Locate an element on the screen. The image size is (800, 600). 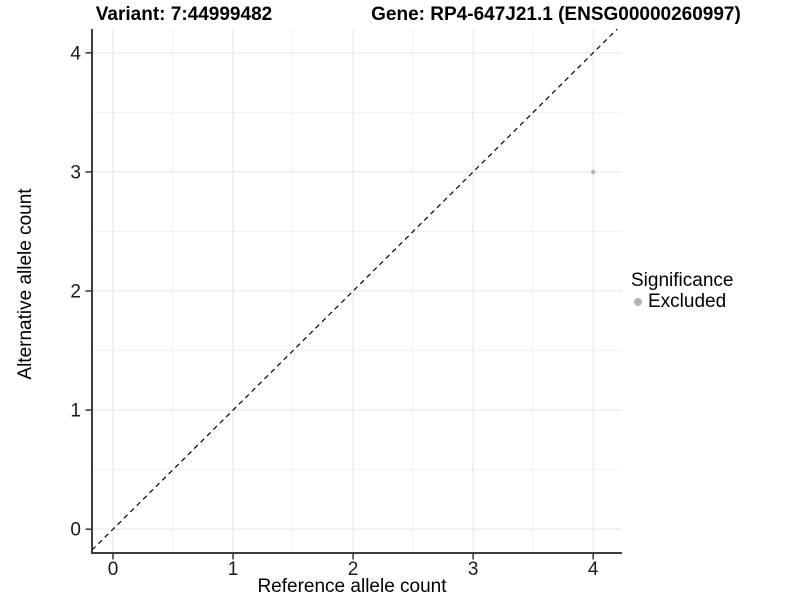
x-axis-label: Reference allele count is located at coordinates (352, 586).